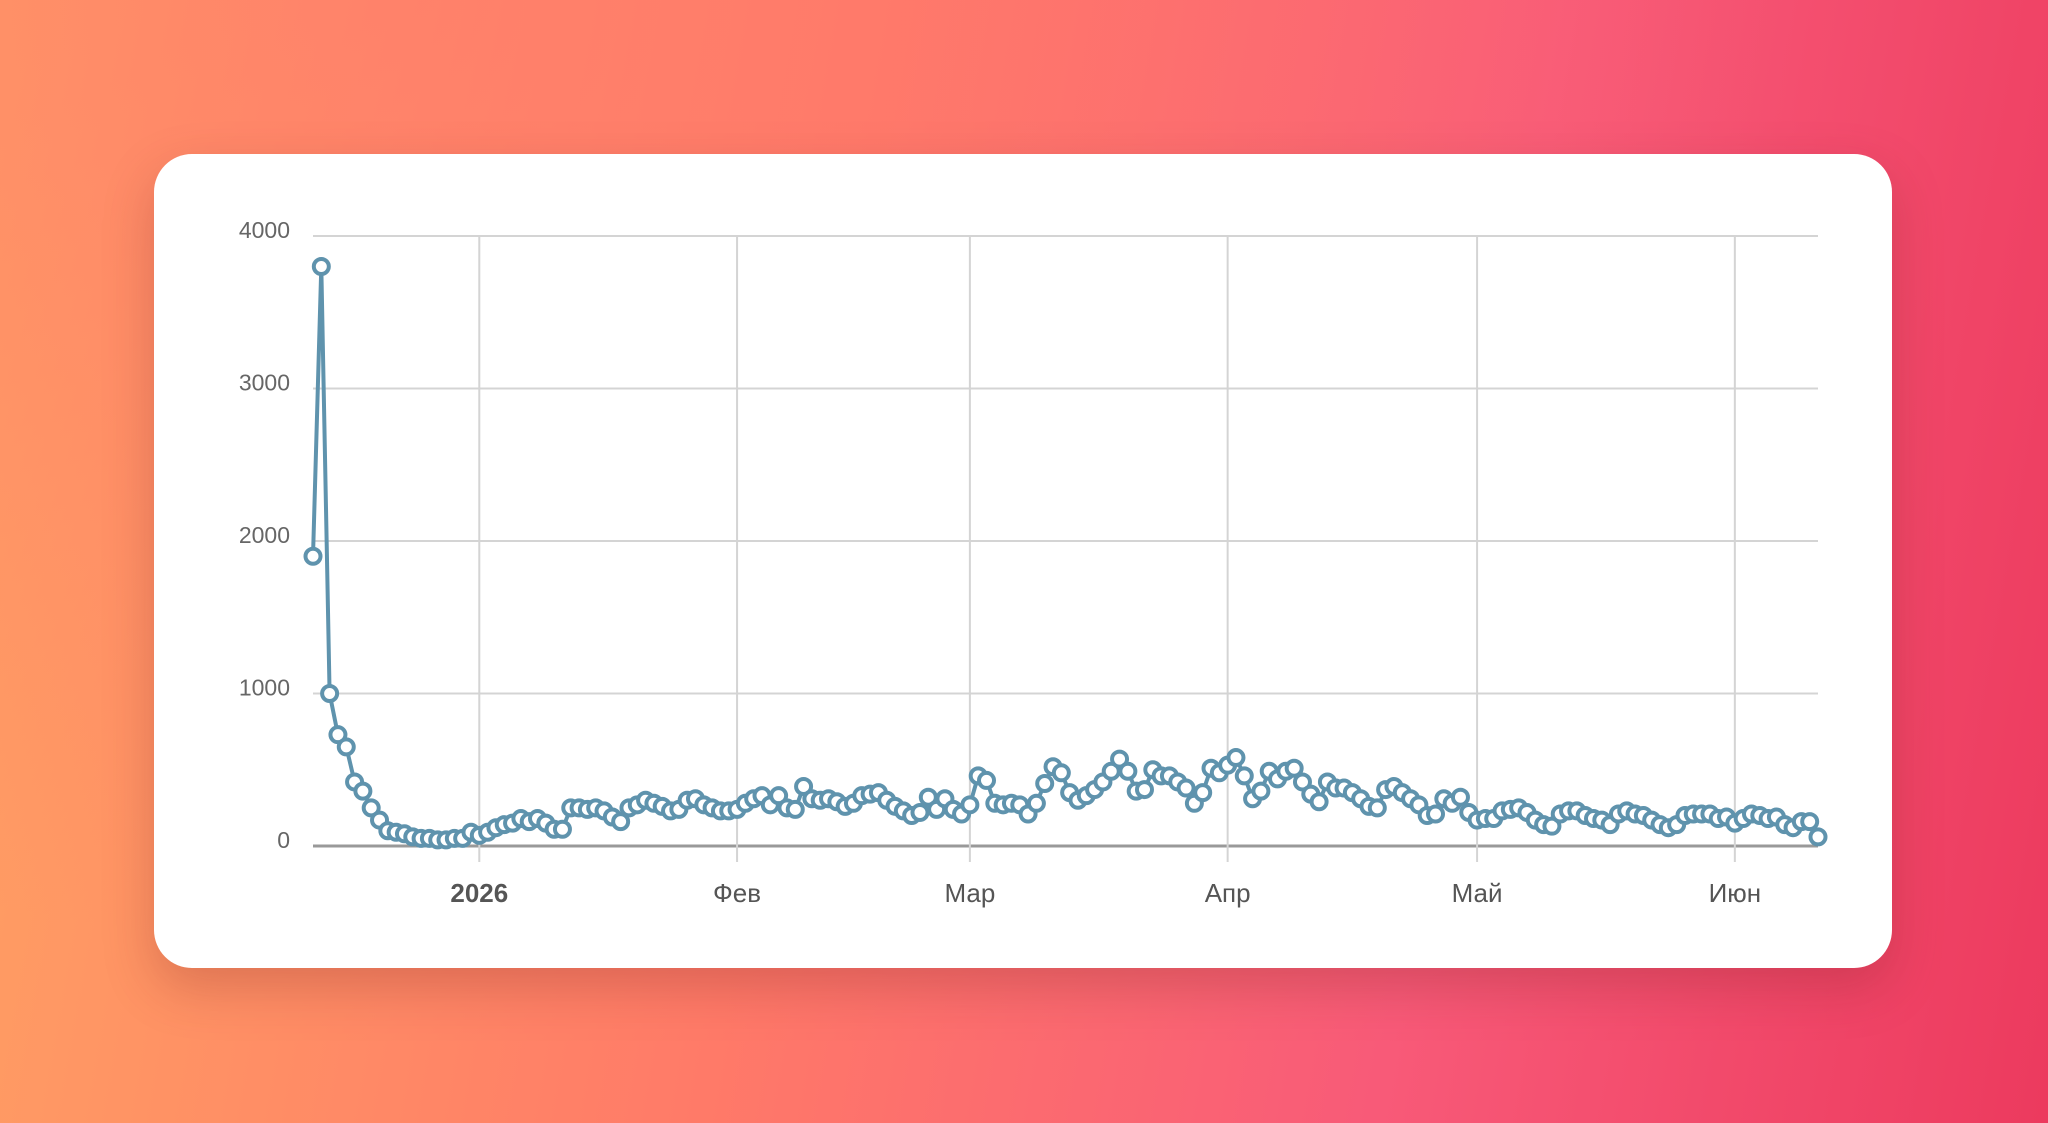  What do you see at coordinates (264, 383) in the screenshot?
I see `y-tick-label: 3000` at bounding box center [264, 383].